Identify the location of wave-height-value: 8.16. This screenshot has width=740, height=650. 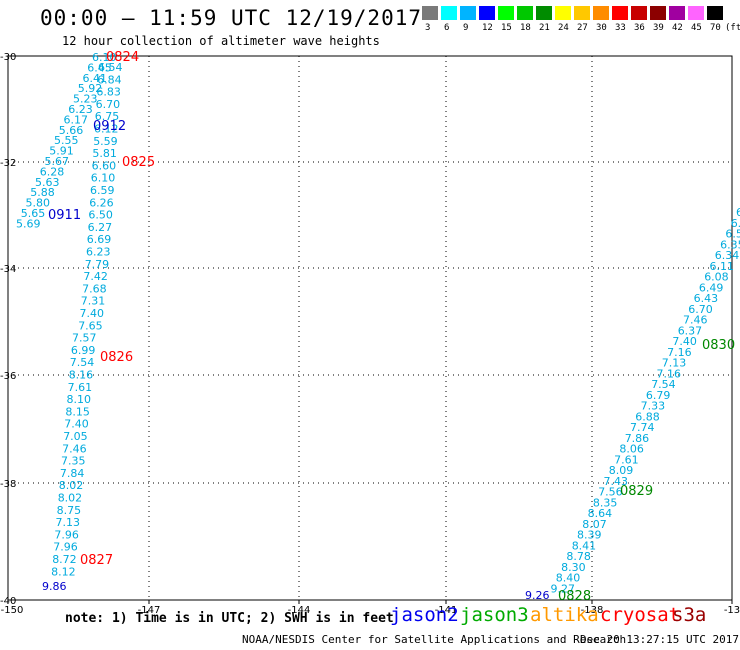
(81, 375).